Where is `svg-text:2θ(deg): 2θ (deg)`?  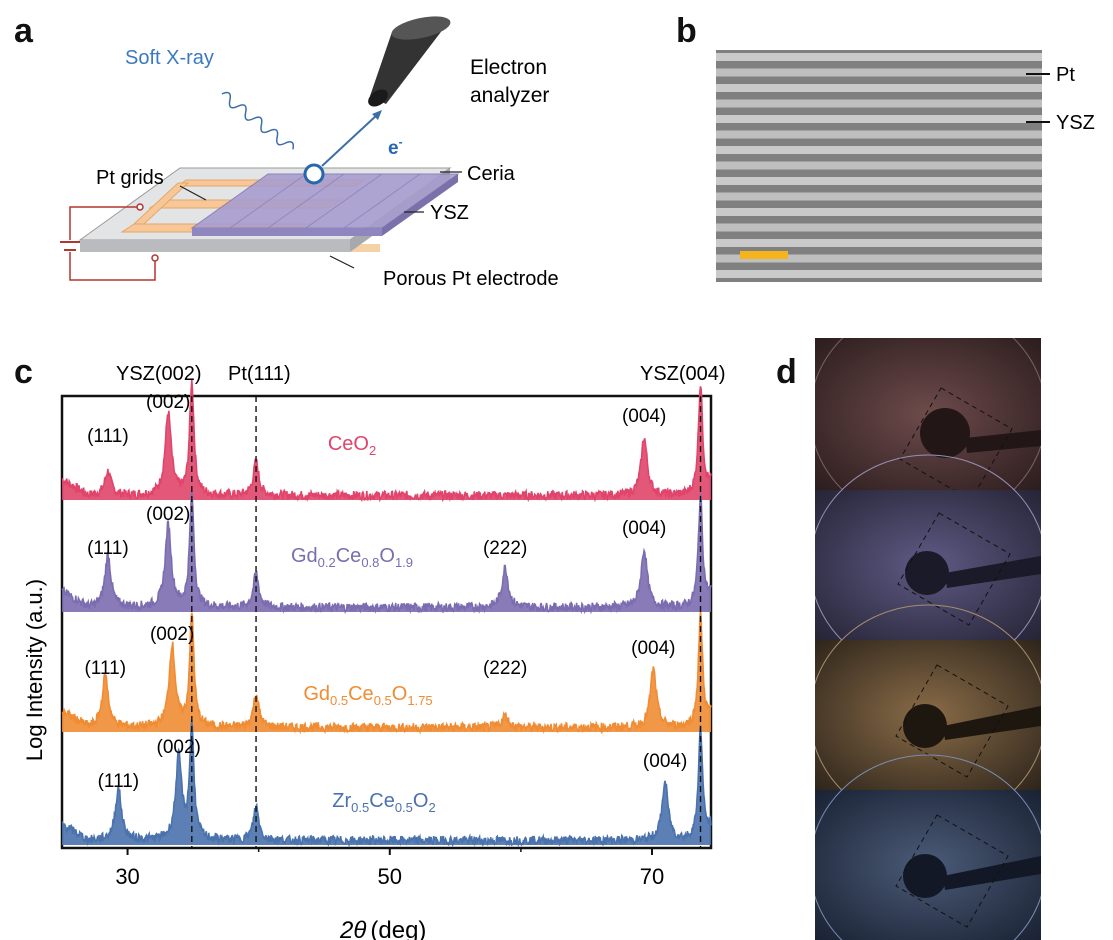
svg-text:2θ(deg): 2θ (deg) is located at coordinates (382, 928).